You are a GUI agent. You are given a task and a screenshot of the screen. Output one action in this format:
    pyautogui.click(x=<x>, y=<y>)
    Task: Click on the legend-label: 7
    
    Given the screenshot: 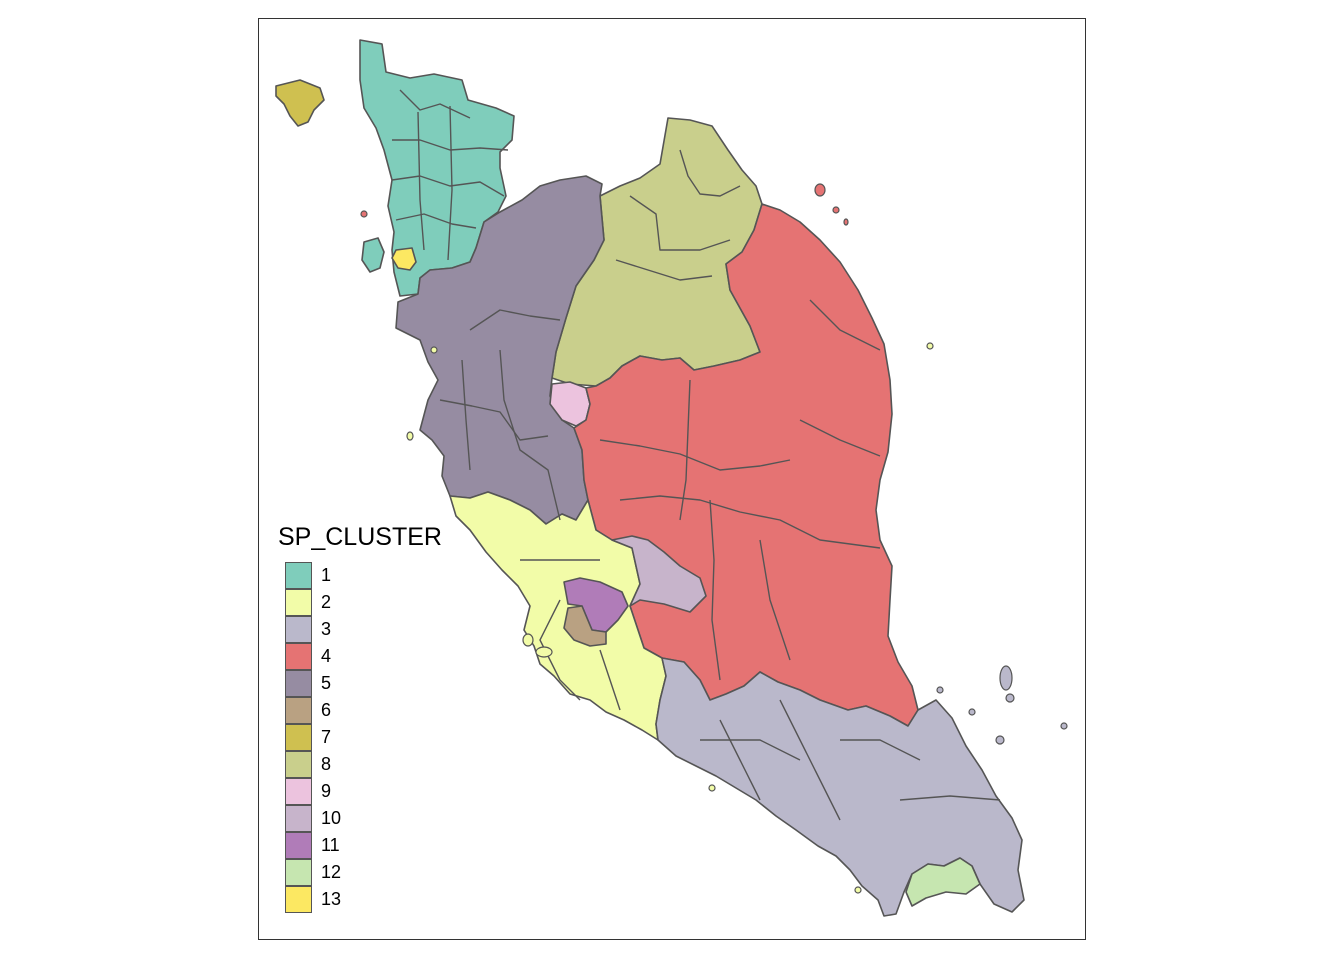 What is the action you would take?
    pyautogui.click(x=326, y=737)
    